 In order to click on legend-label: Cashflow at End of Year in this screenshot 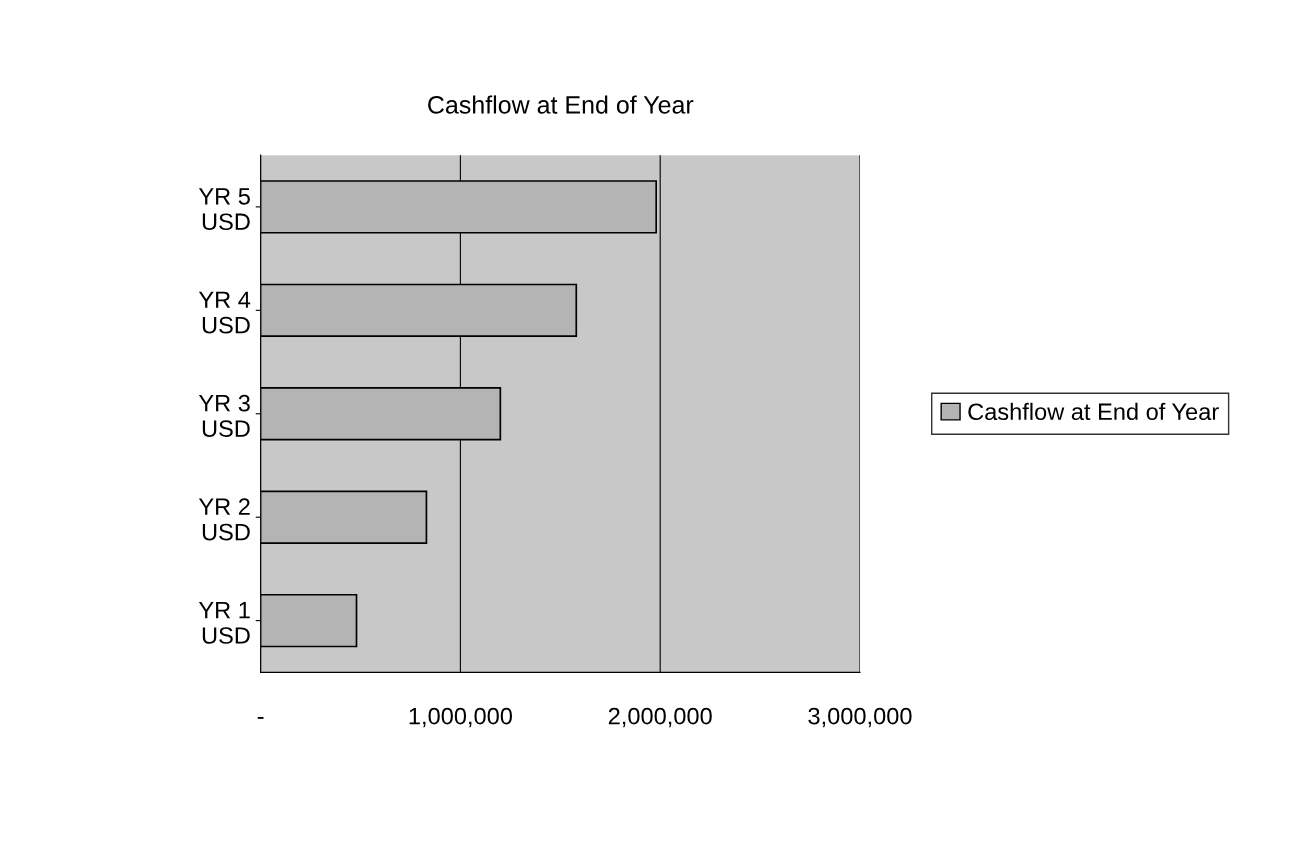, I will do `click(1093, 411)`.